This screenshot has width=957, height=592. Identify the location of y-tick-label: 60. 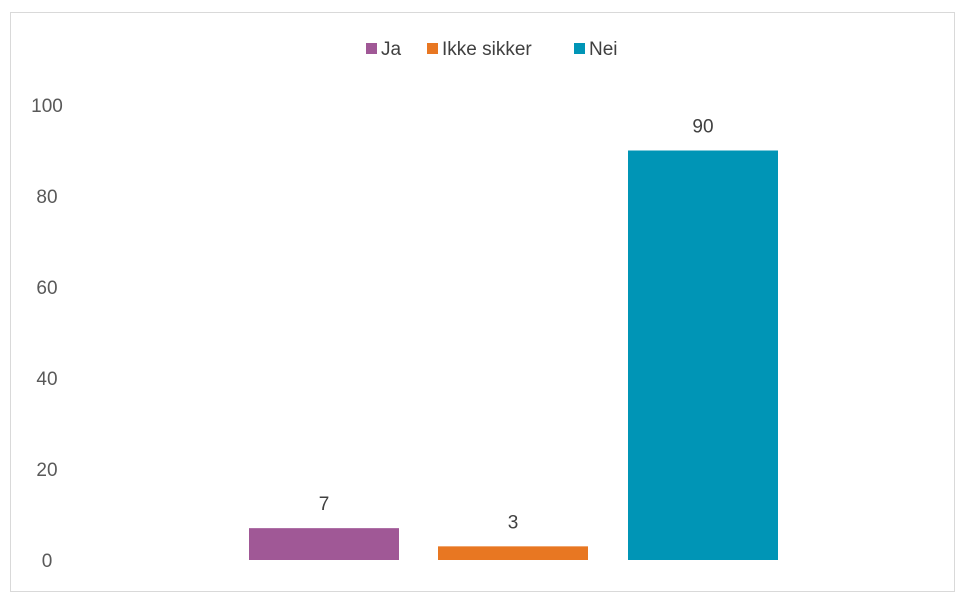
(46, 288).